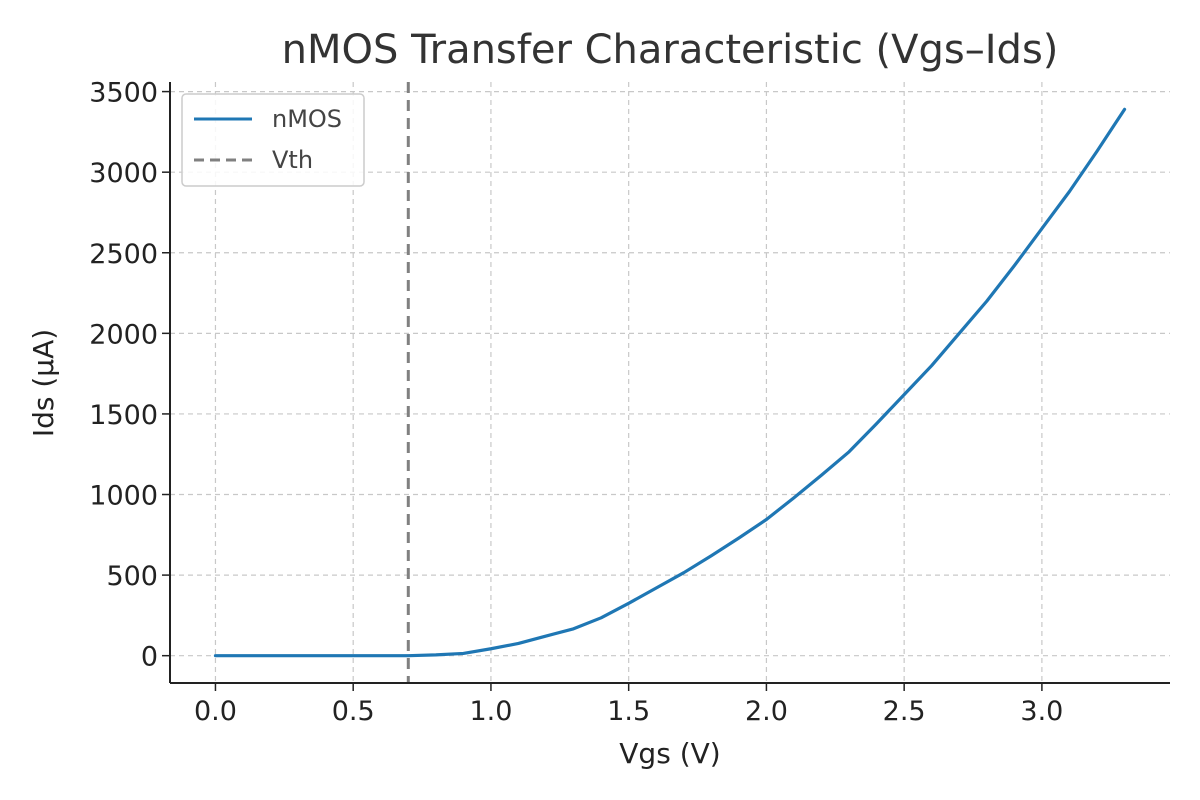 Image resolution: width=1200 pixels, height=800 pixels. I want to click on x-tick-label: 2.5, so click(904, 711).